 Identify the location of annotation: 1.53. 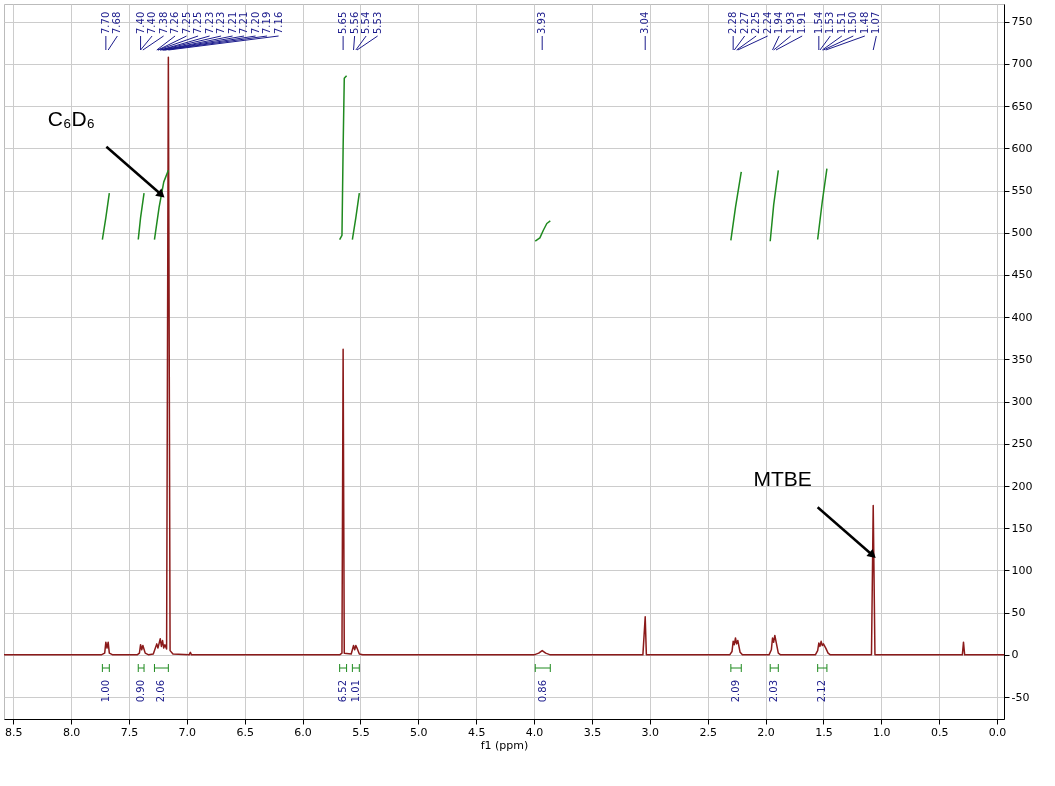
(830, 22).